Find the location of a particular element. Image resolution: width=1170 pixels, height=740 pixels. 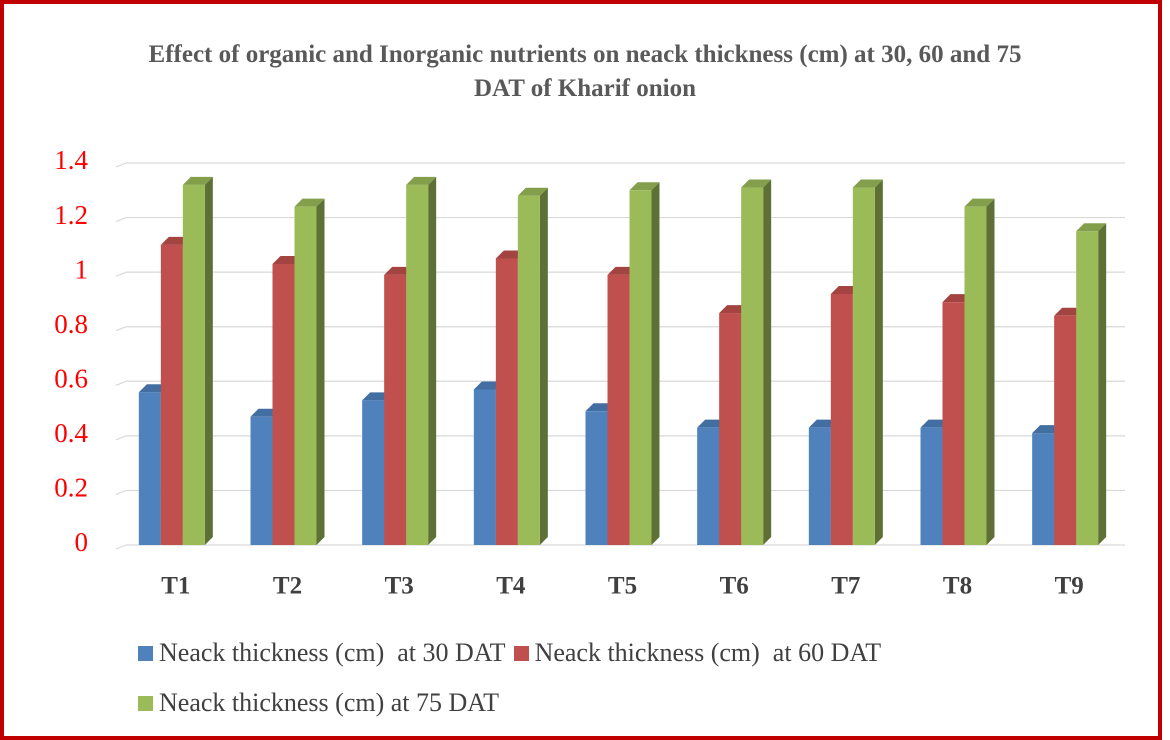

x-tick-label: T3 is located at coordinates (399, 586).